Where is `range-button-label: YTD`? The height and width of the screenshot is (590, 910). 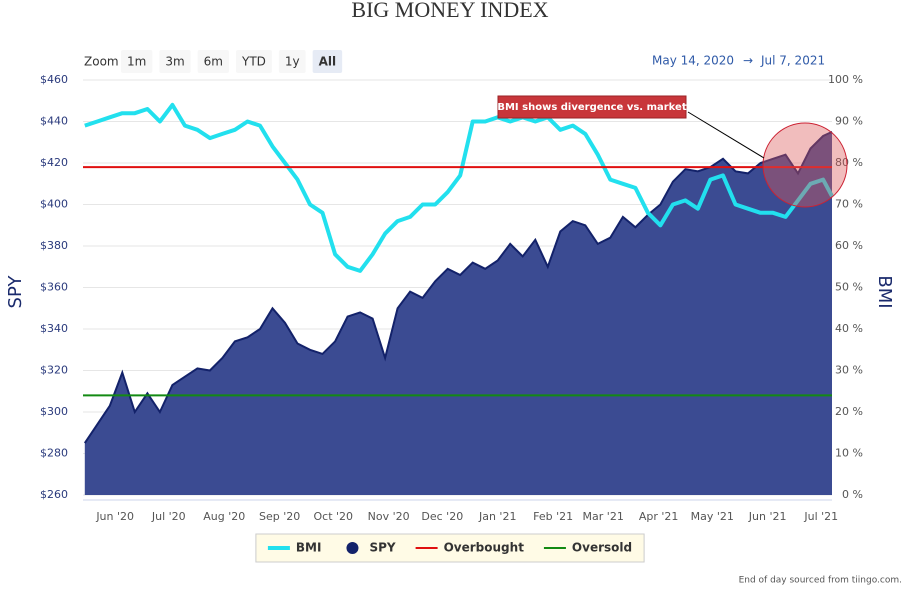 range-button-label: YTD is located at coordinates (253, 62).